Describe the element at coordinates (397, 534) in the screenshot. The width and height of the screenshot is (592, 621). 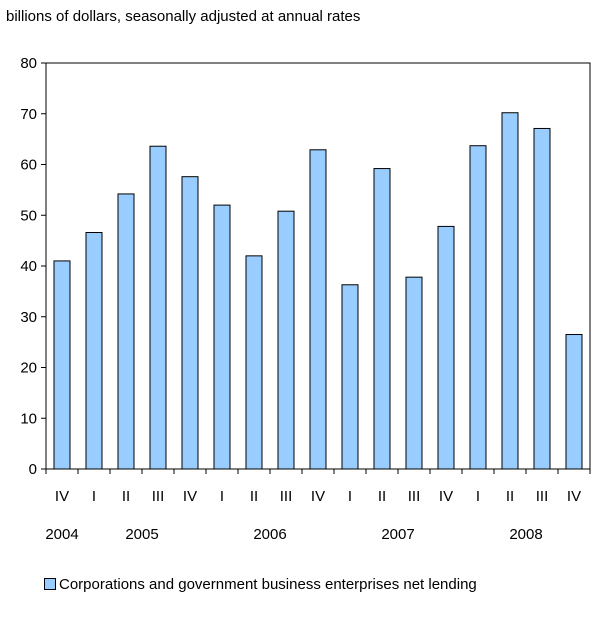
I see `year-label: 2007` at that location.